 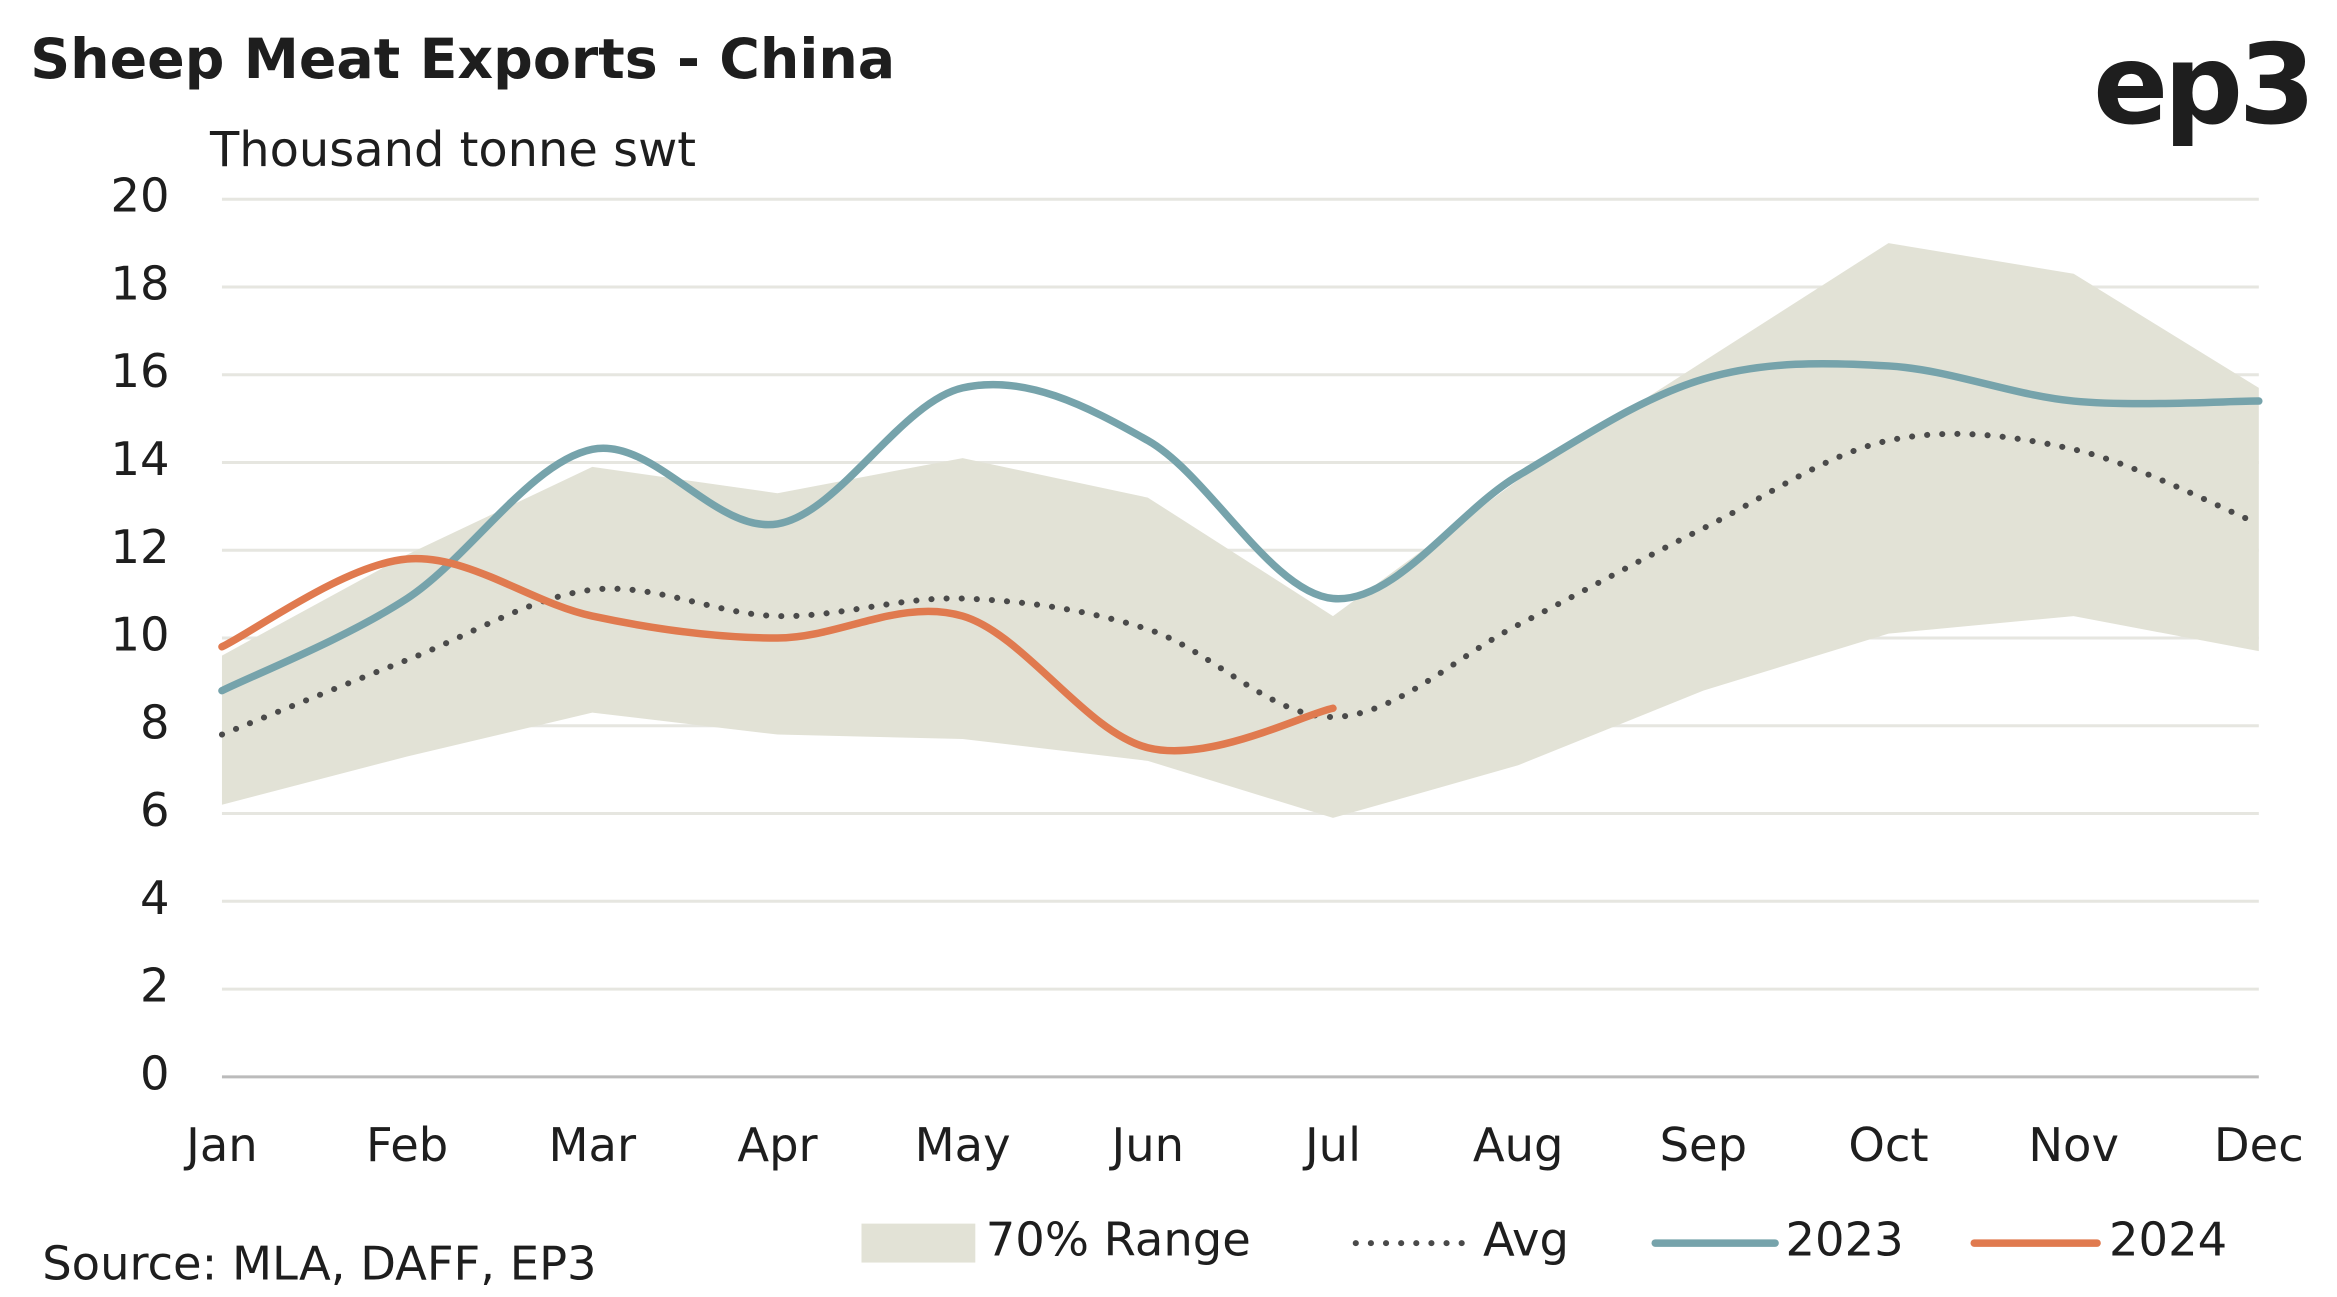 What do you see at coordinates (1147, 1145) in the screenshot?
I see `x-tick-label: Jun` at bounding box center [1147, 1145].